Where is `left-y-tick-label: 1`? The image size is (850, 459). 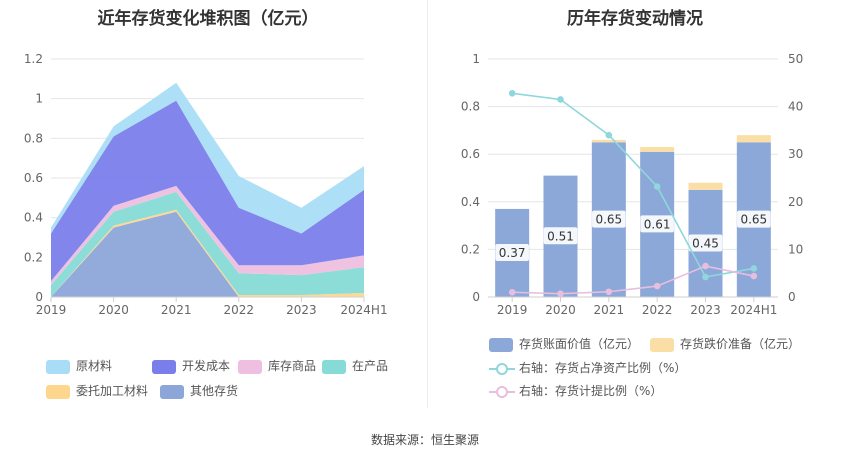 left-y-tick-label: 1 is located at coordinates (39, 99).